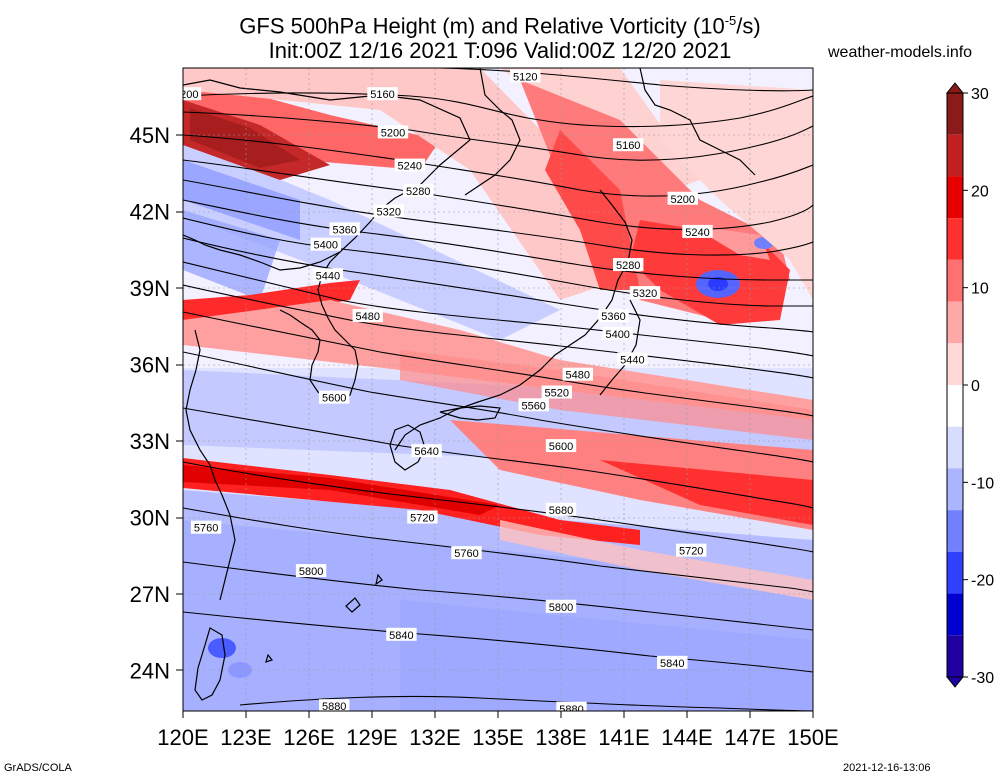 Image resolution: width=1000 pixels, height=779 pixels. I want to click on contour-label: 5560, so click(533, 406).